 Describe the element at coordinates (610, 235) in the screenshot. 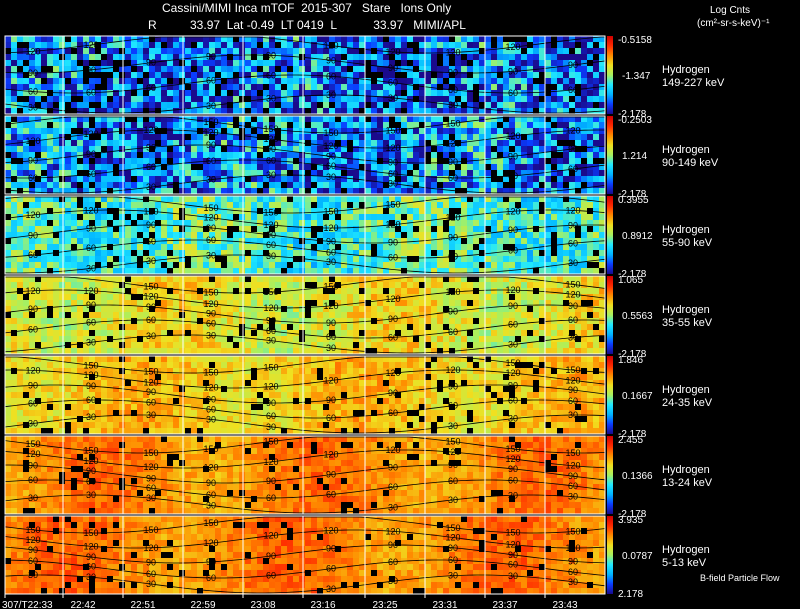

I see `colorbar` at that location.